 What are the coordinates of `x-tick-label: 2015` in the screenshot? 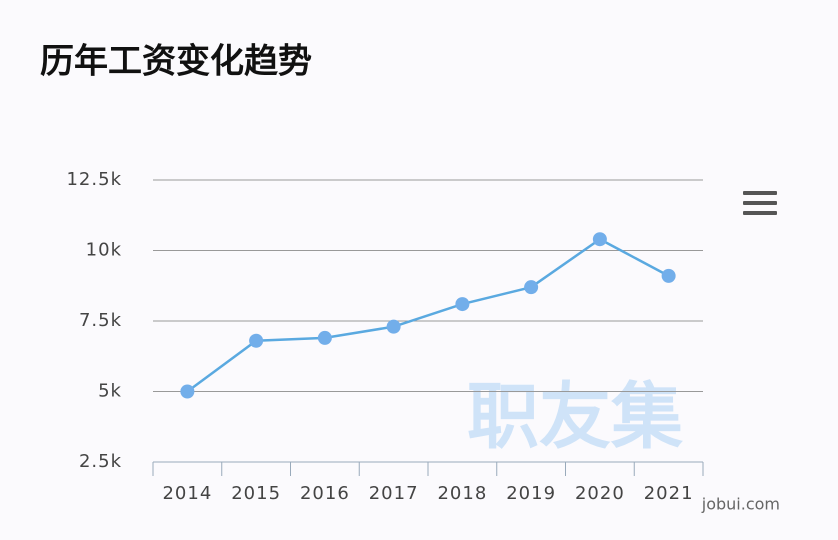 It's located at (256, 493).